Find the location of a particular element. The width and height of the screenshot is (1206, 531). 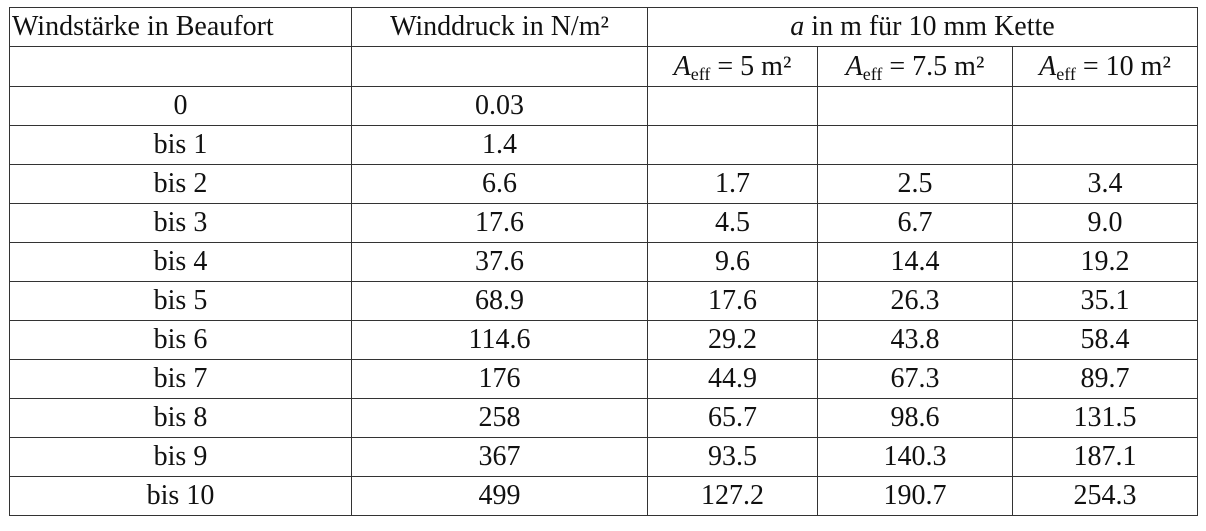

data-row: bis 2 6.6 1.7 2.5 3.4 is located at coordinates (603, 184).